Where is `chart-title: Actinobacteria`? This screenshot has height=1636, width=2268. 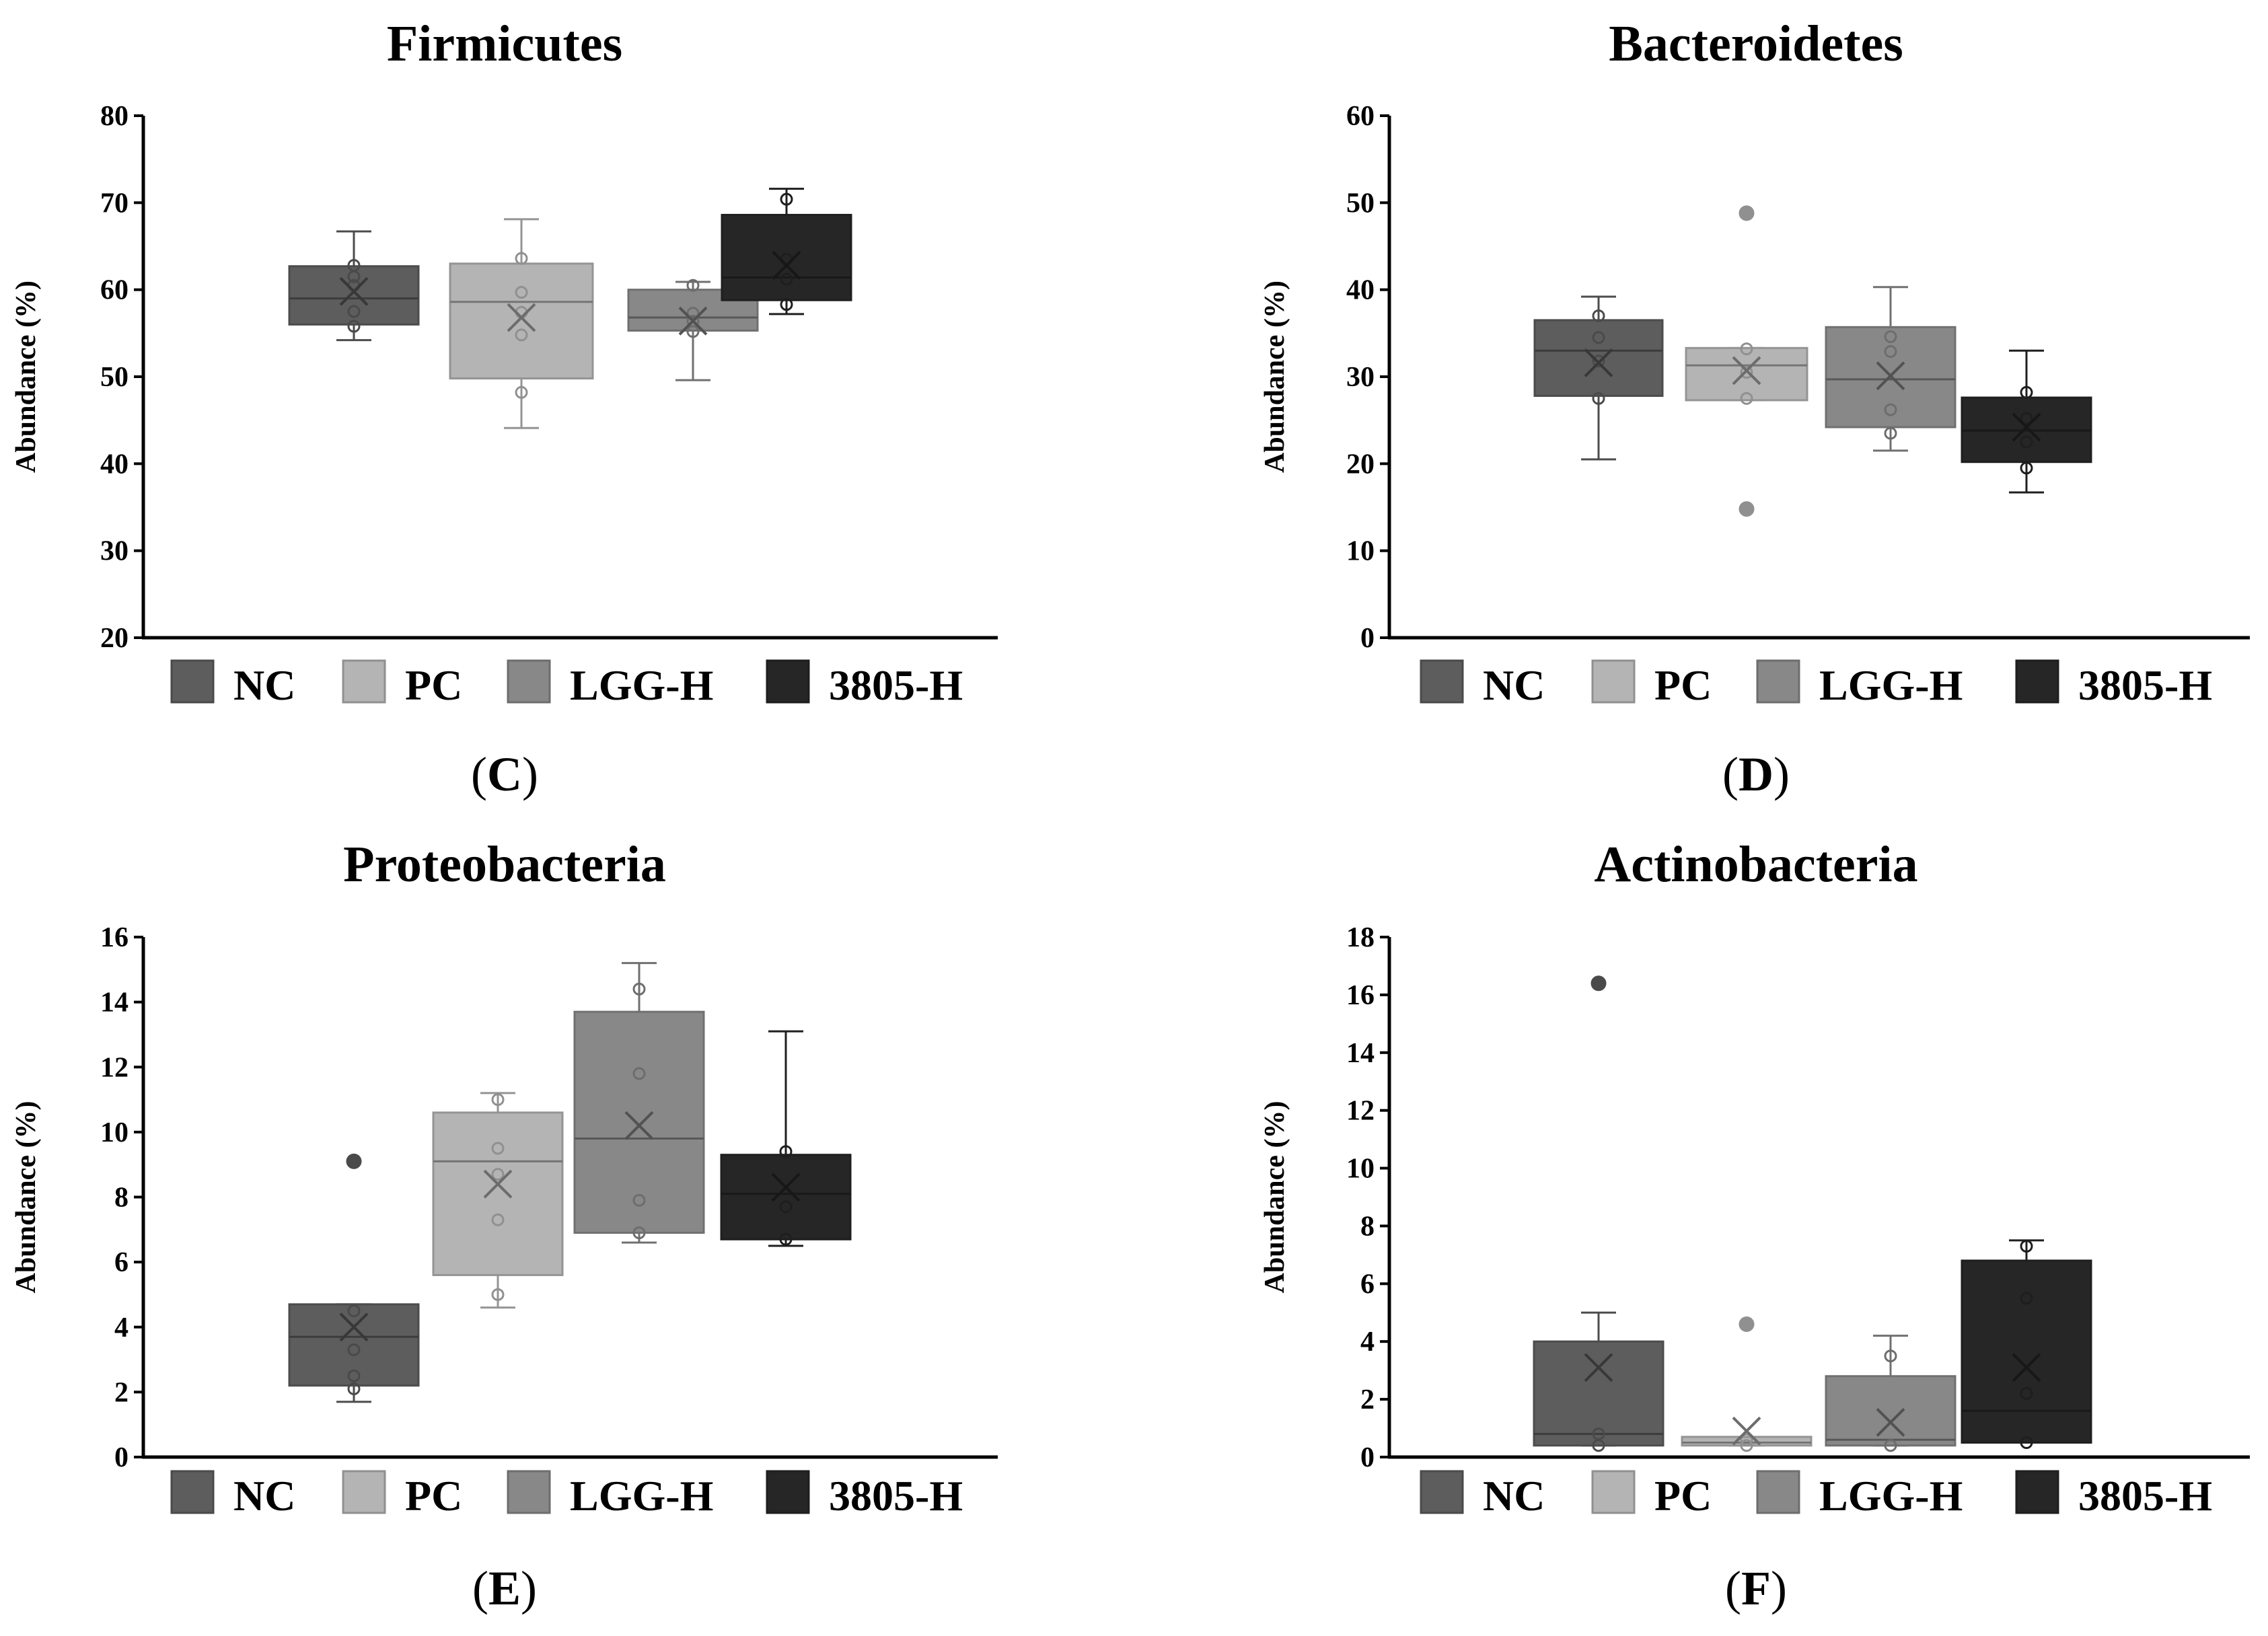 chart-title: Actinobacteria is located at coordinates (1756, 865).